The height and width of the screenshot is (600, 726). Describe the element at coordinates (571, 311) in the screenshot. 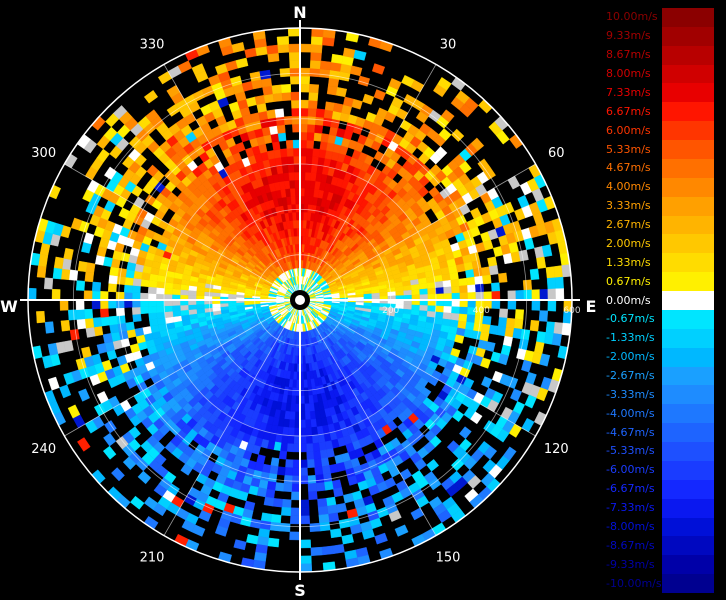

I see `range-label: 600` at that location.